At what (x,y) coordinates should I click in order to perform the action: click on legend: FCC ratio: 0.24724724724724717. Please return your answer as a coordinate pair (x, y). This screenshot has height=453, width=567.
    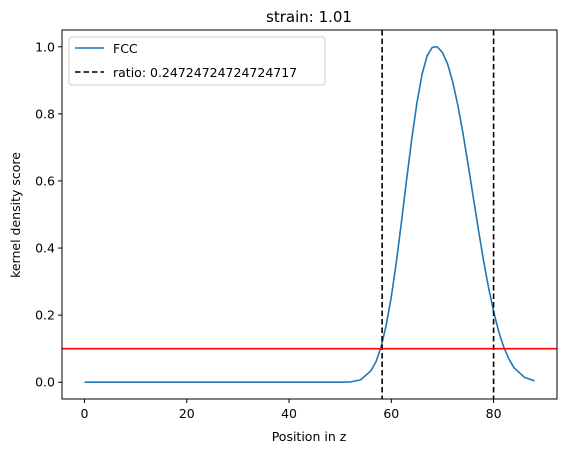
    Looking at the image, I should click on (197, 61).